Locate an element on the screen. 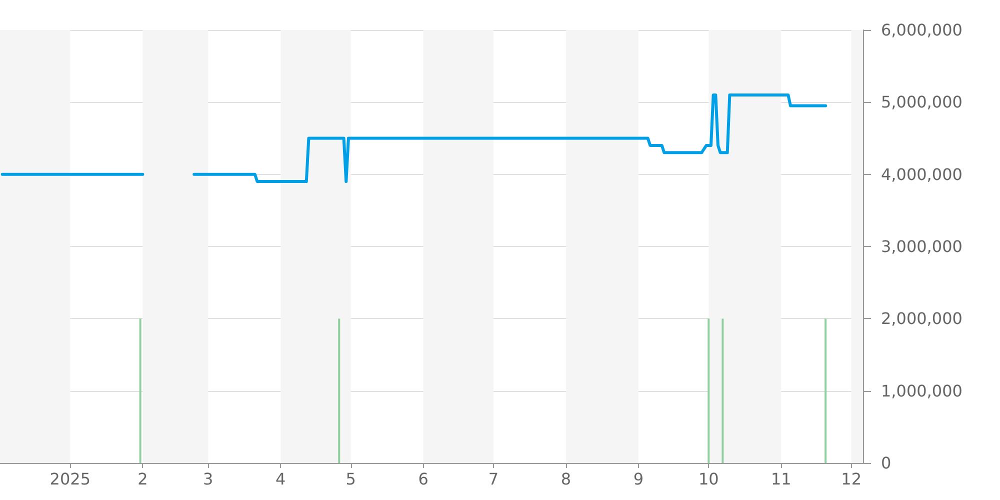  y-tick-label: 6,000,000 is located at coordinates (921, 30).